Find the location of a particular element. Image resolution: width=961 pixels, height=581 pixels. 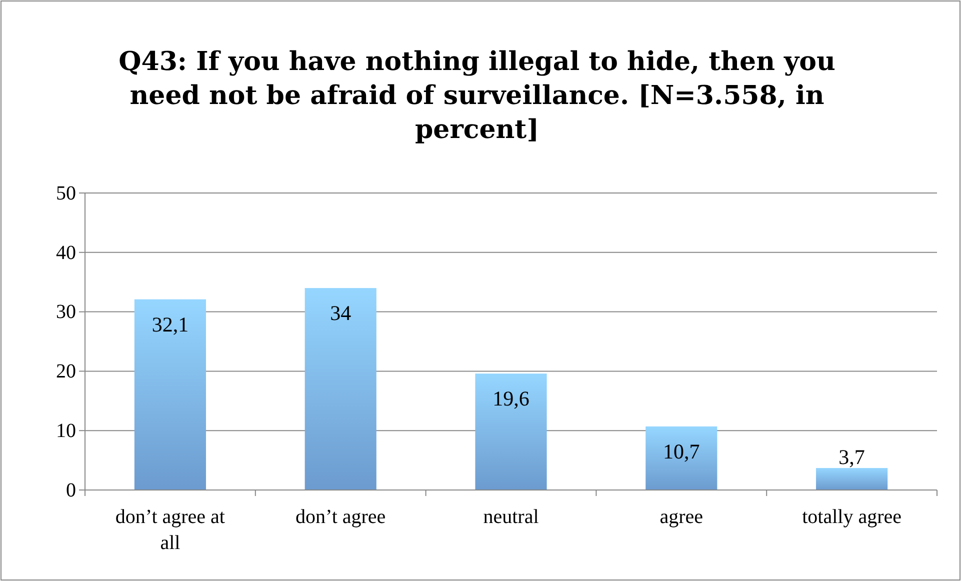

chart-title: Q43: If you have nothing illegal to hide, then you need not be afraid of surveillance. [N=3.558, in percent] is located at coordinates (477, 96).